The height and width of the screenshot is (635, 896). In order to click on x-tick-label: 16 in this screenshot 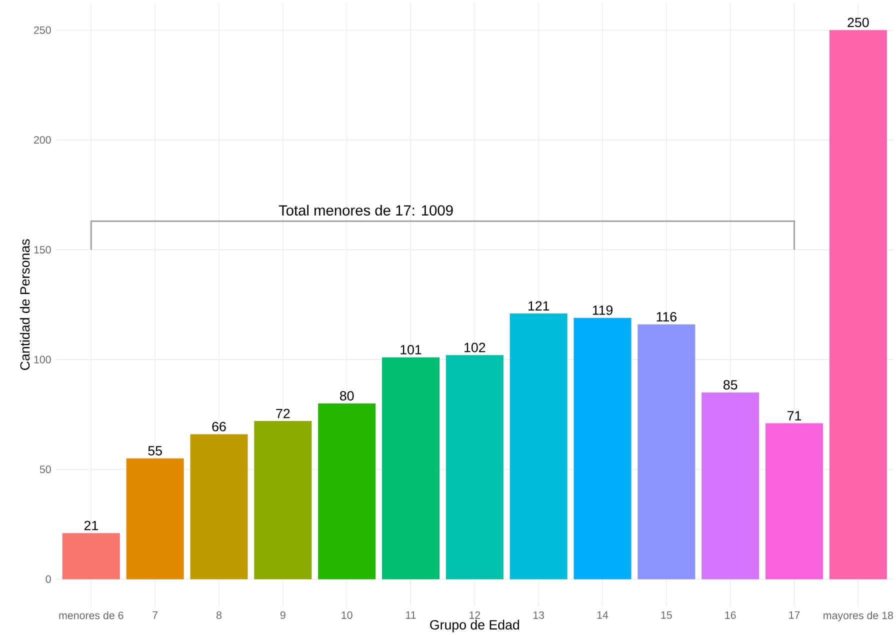, I will do `click(730, 616)`.